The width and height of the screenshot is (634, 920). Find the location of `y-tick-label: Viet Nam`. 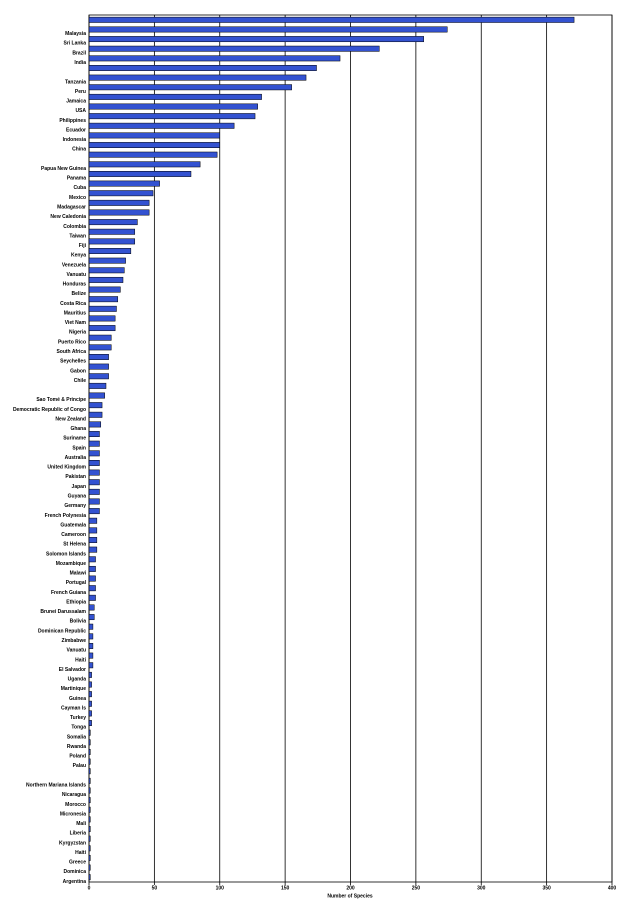

y-tick-label: Viet Nam is located at coordinates (76, 323).